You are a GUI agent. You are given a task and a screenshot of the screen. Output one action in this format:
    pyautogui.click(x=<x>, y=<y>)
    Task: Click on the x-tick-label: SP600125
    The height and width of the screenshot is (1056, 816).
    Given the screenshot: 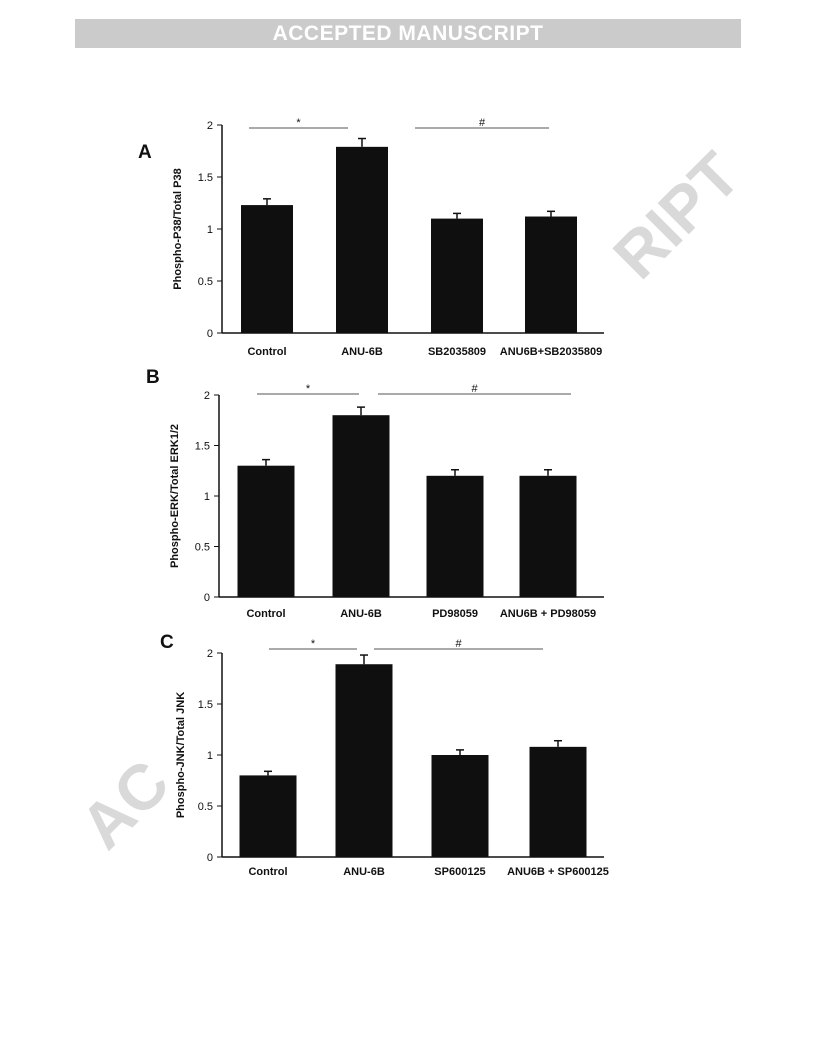 What is the action you would take?
    pyautogui.click(x=459, y=872)
    